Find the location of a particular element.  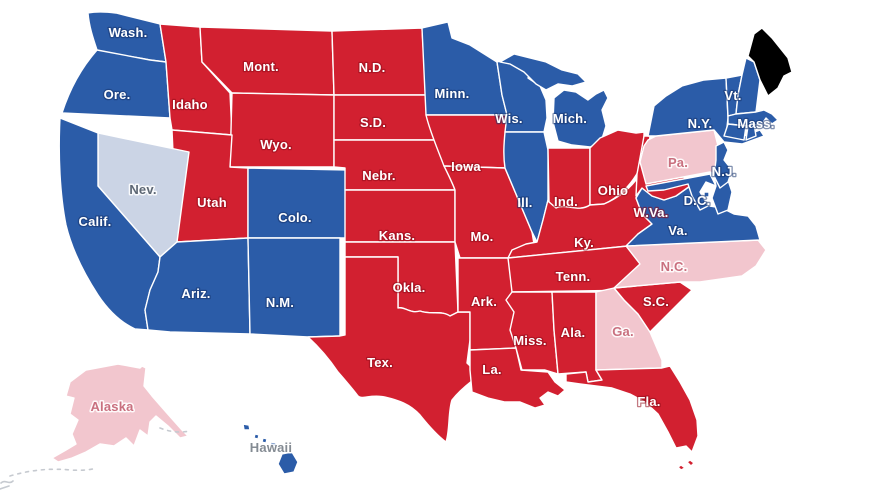

state-label-wyoming: Wyo. is located at coordinates (276, 144).